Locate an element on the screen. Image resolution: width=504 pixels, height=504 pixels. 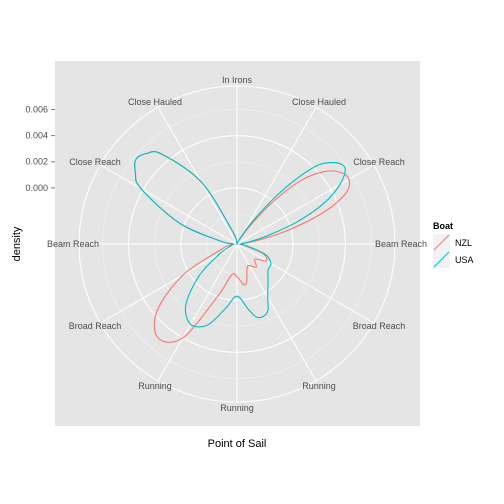
legend-item-nzl: NZL is located at coordinates (452, 242).